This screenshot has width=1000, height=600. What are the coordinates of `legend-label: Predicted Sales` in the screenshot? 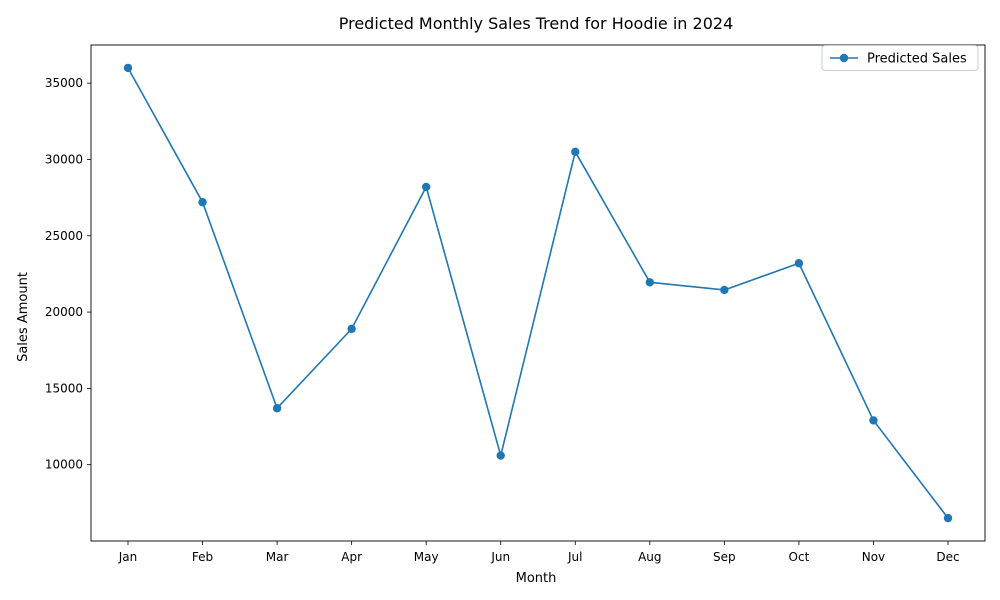 It's located at (917, 59).